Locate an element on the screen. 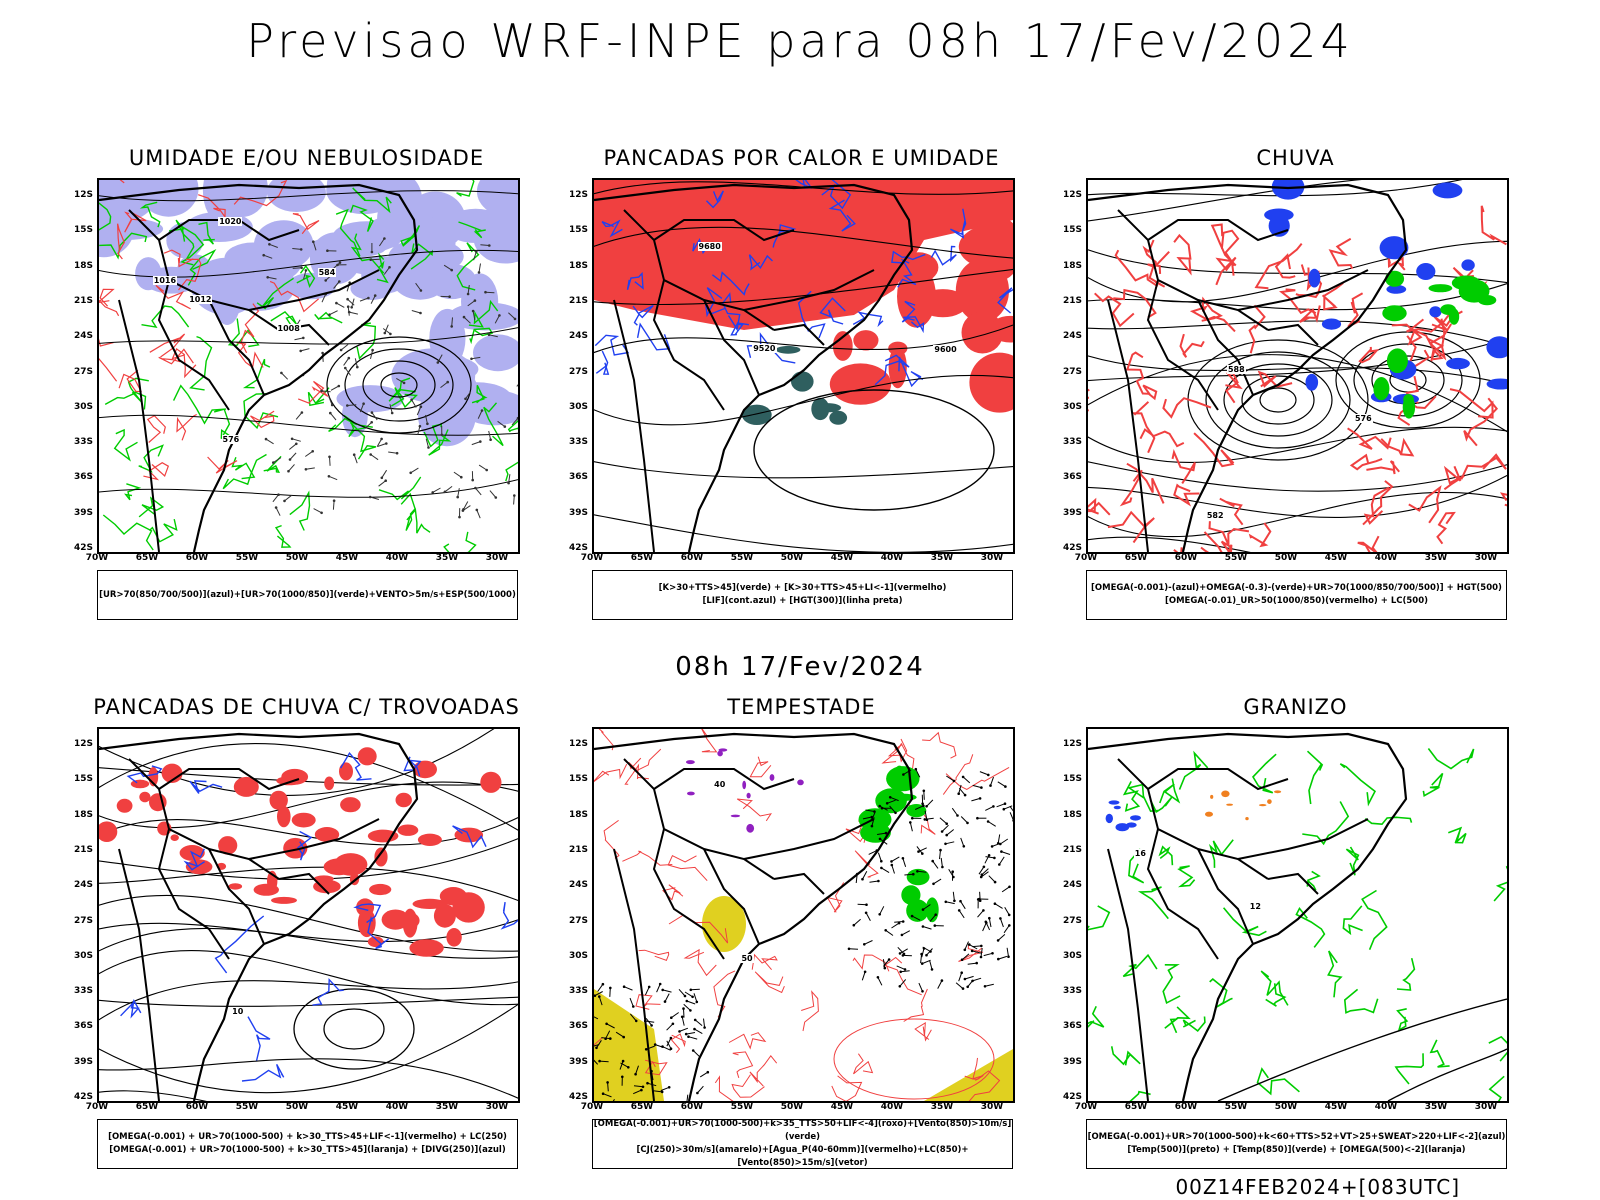  contour-label: 9520 is located at coordinates (764, 349).